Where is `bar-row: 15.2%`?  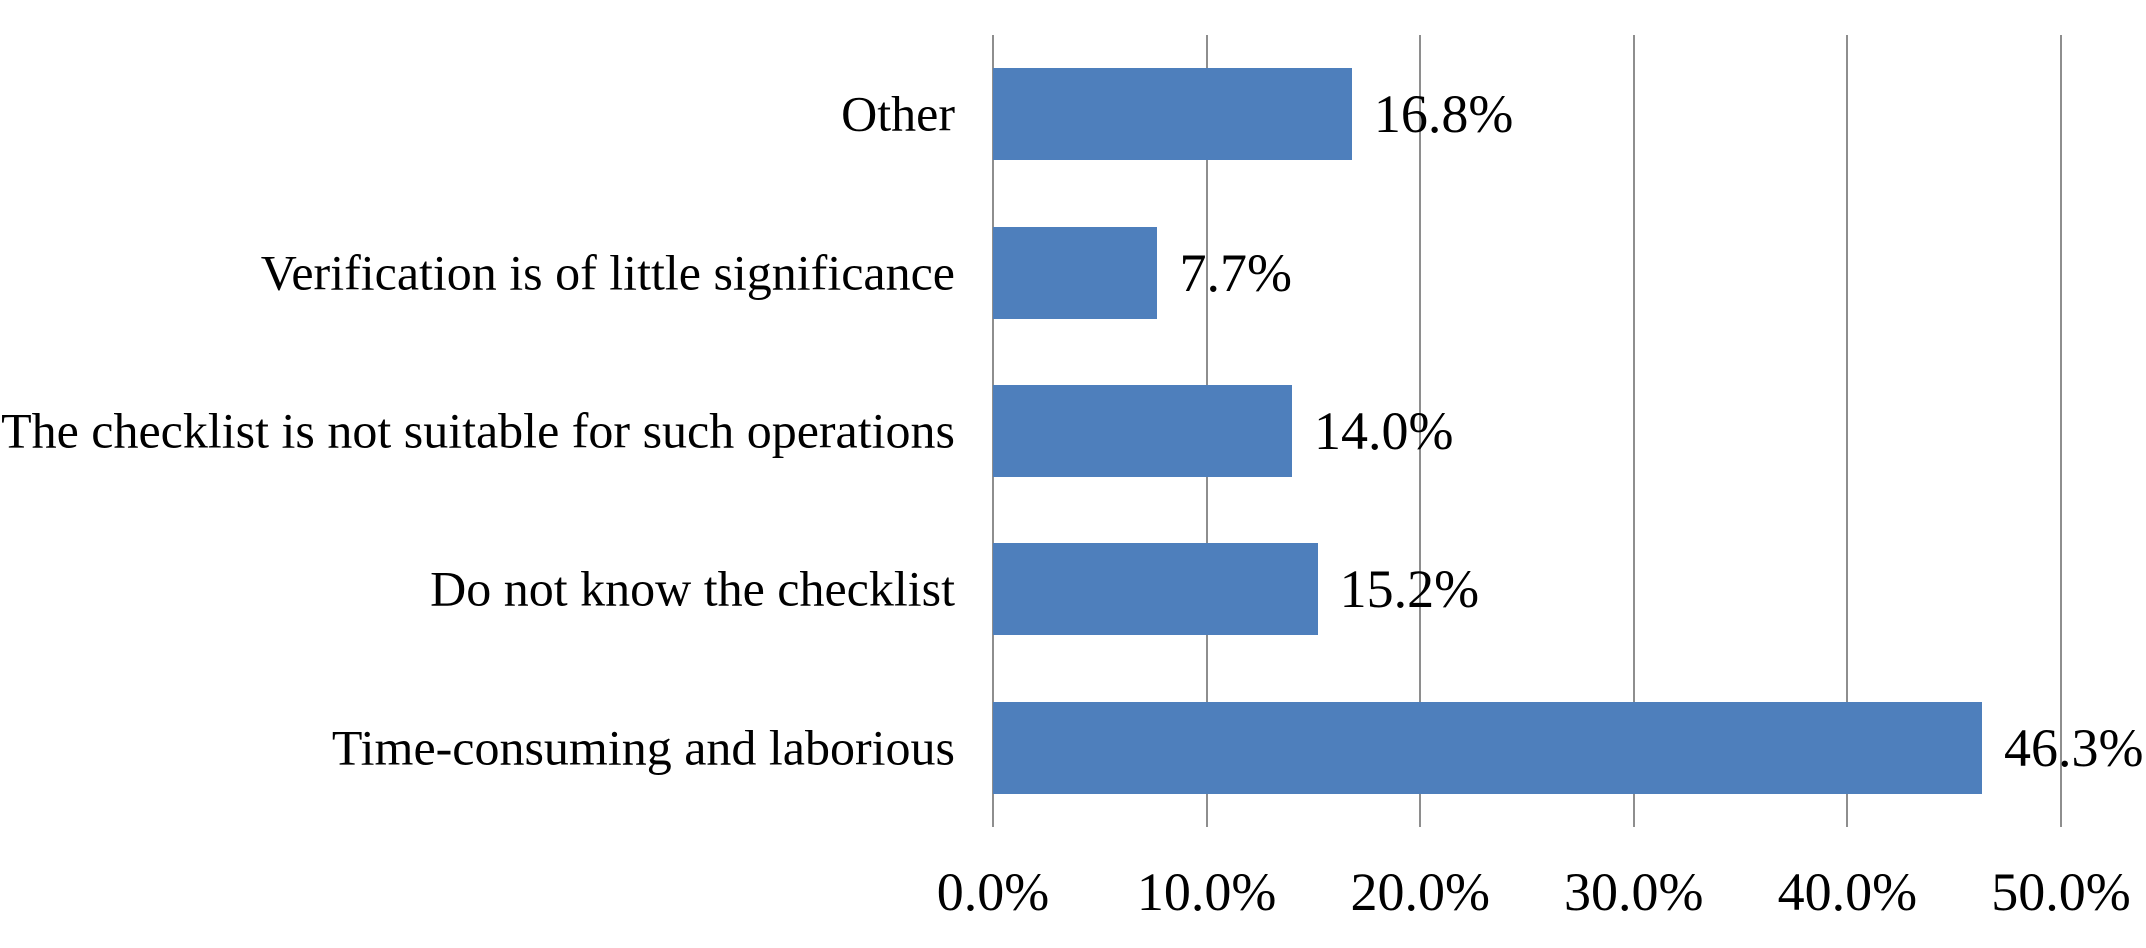 bar-row: 15.2% is located at coordinates (1527, 589).